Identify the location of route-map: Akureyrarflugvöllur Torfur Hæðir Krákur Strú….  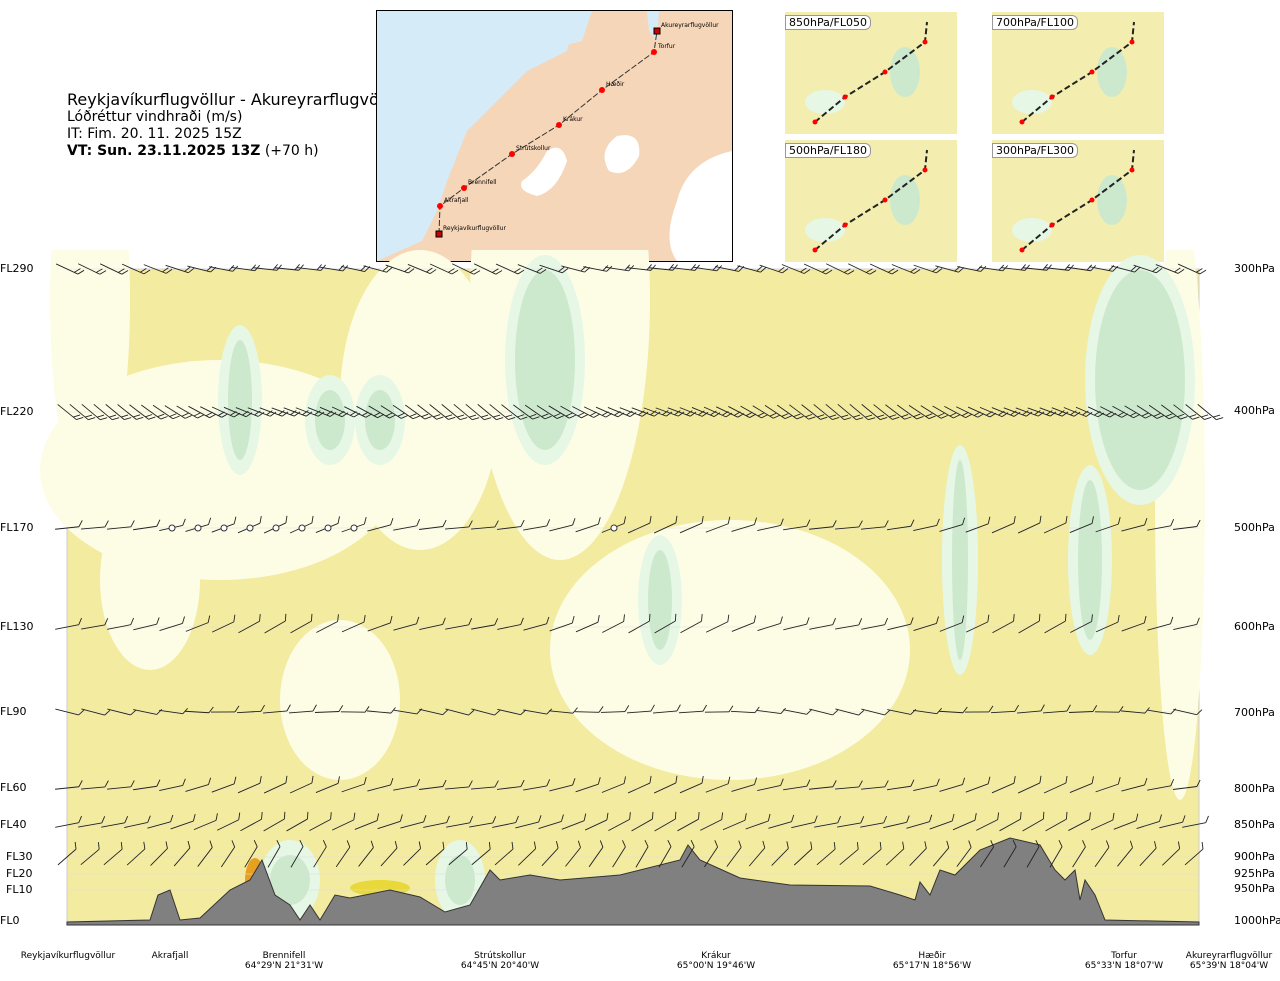
(554, 136).